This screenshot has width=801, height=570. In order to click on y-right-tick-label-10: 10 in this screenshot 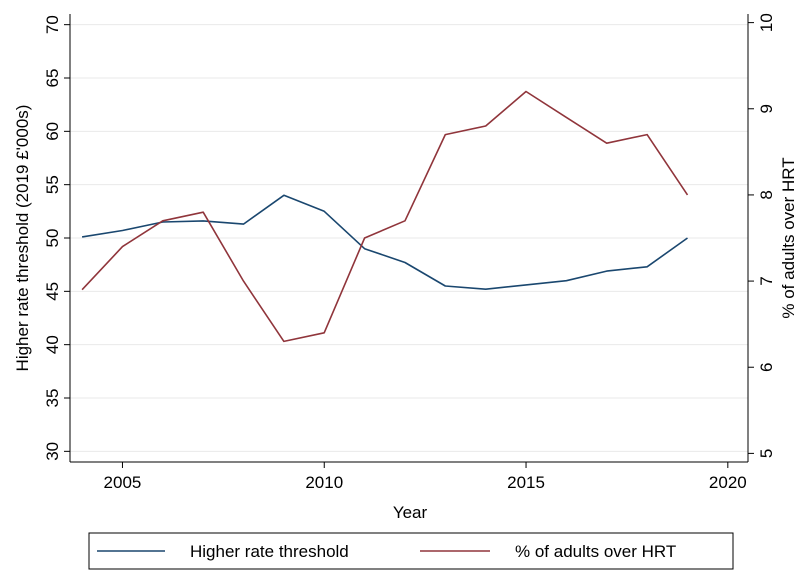, I will do `click(766, 22)`.